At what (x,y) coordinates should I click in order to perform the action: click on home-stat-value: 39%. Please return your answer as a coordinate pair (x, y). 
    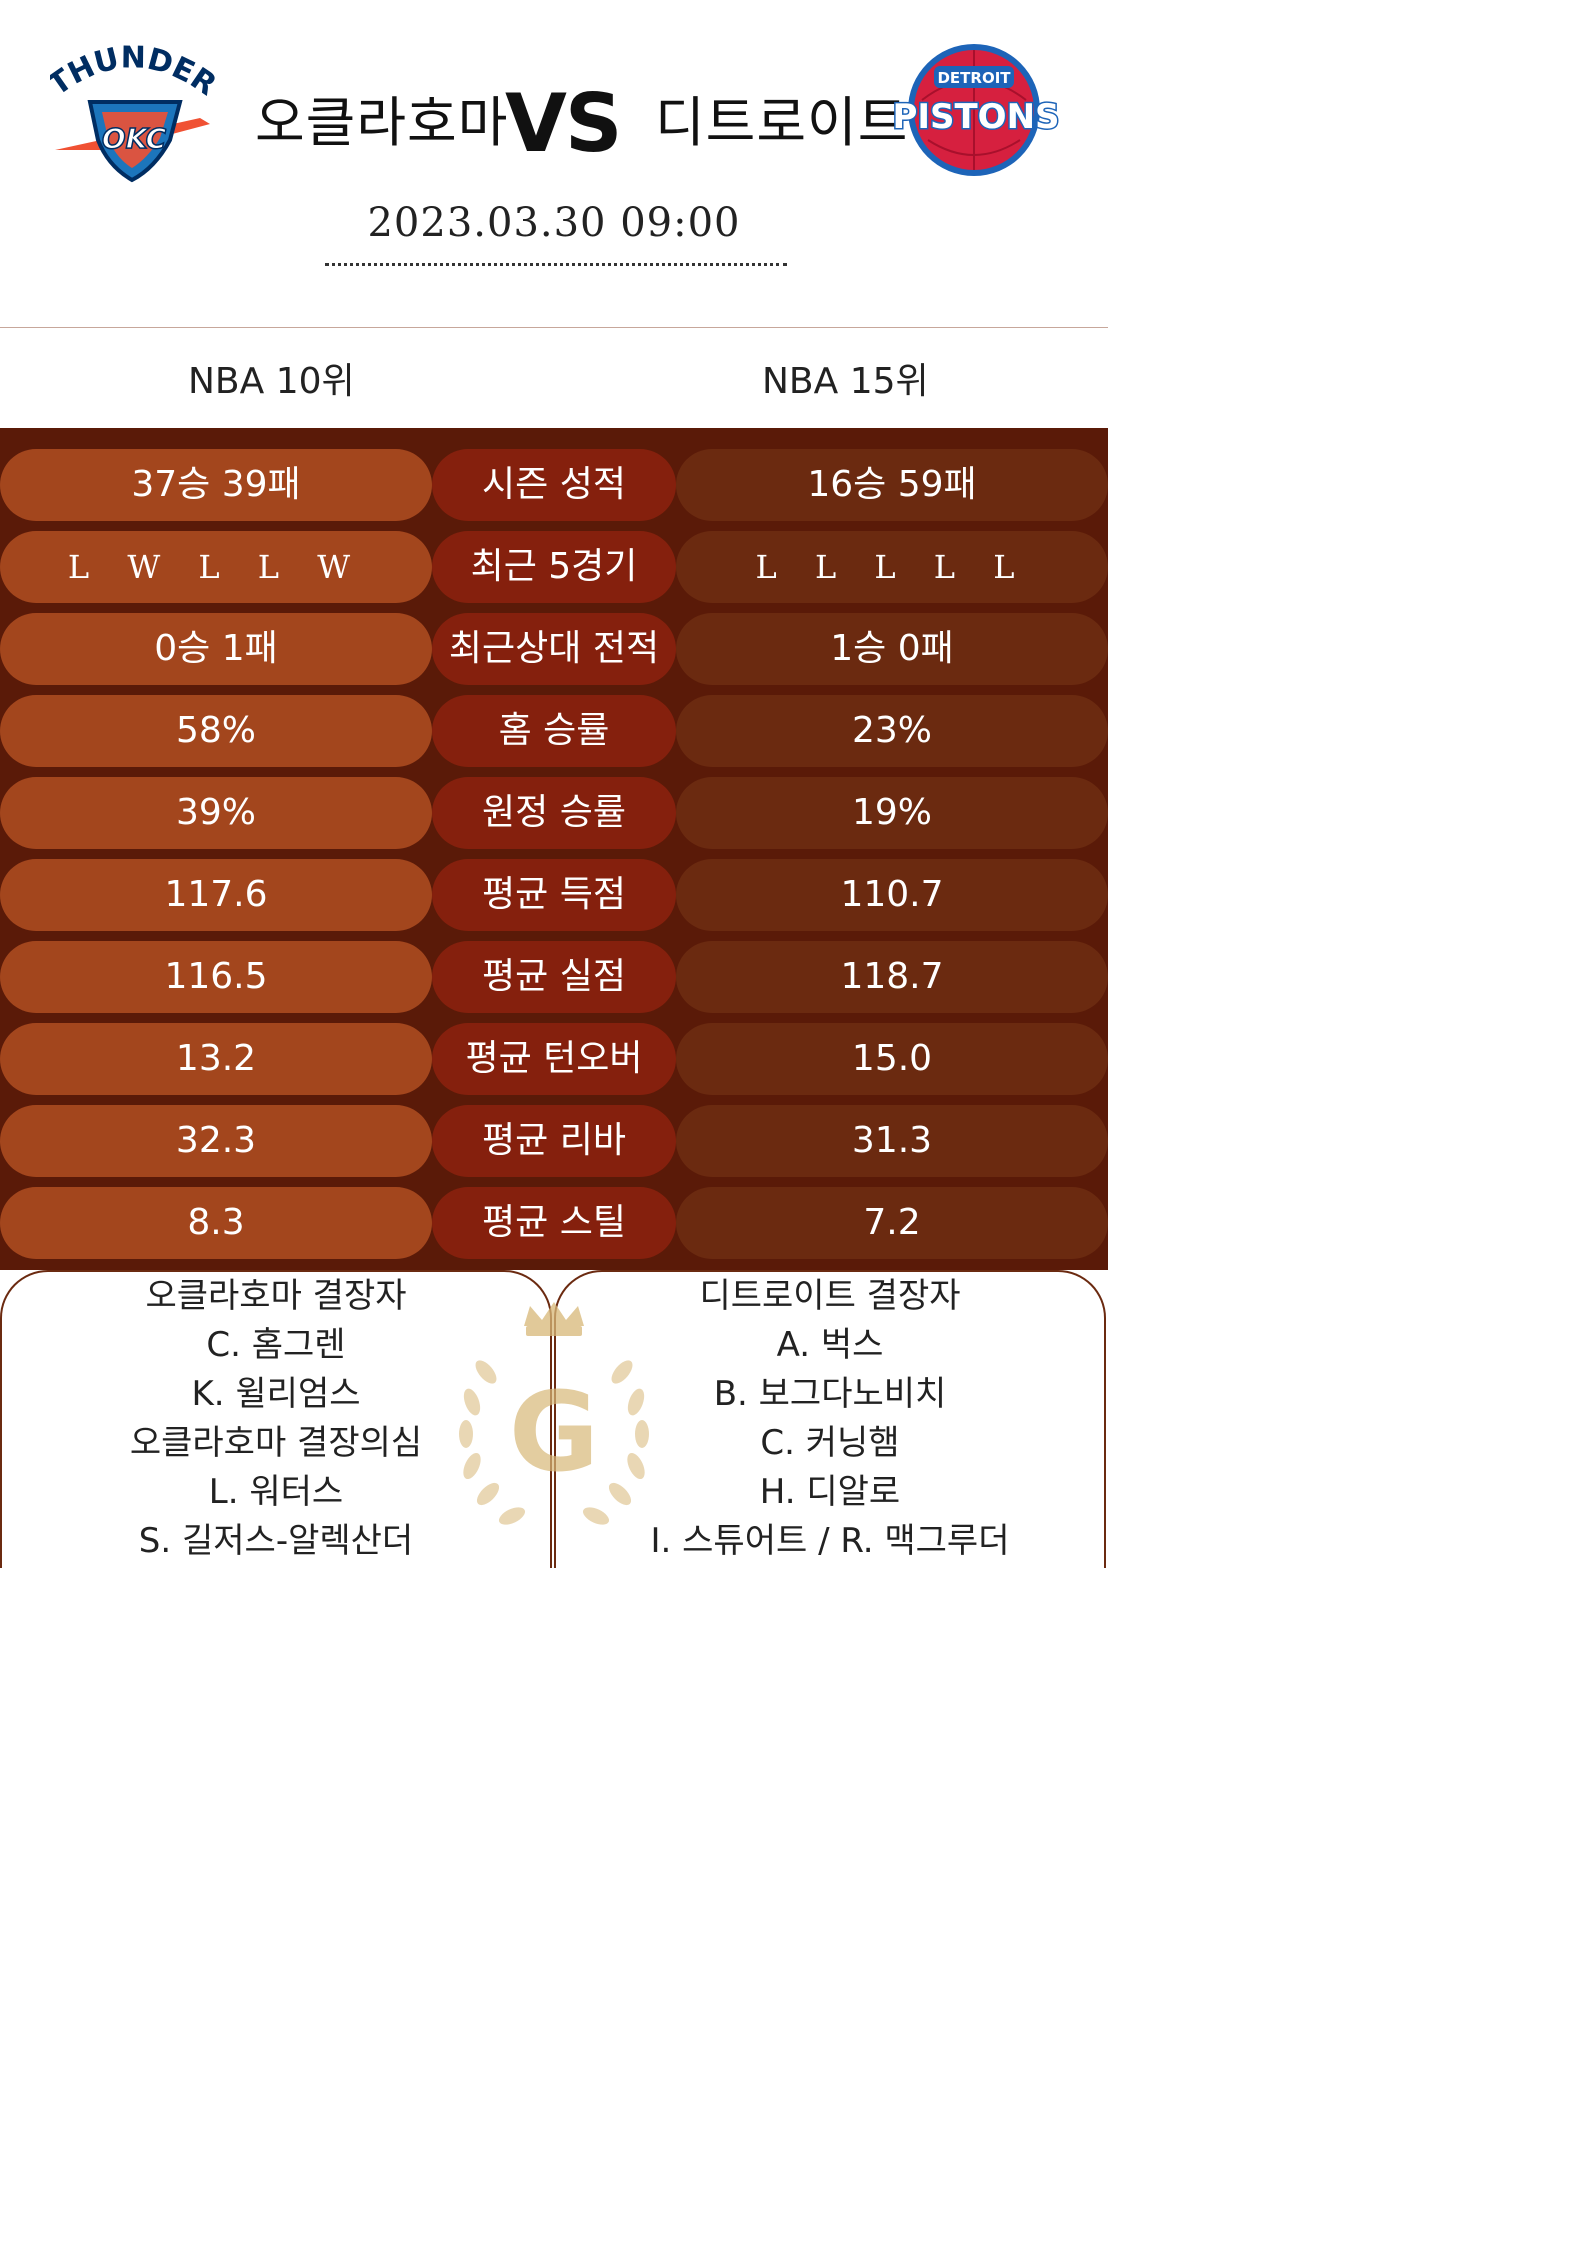
    Looking at the image, I should click on (216, 813).